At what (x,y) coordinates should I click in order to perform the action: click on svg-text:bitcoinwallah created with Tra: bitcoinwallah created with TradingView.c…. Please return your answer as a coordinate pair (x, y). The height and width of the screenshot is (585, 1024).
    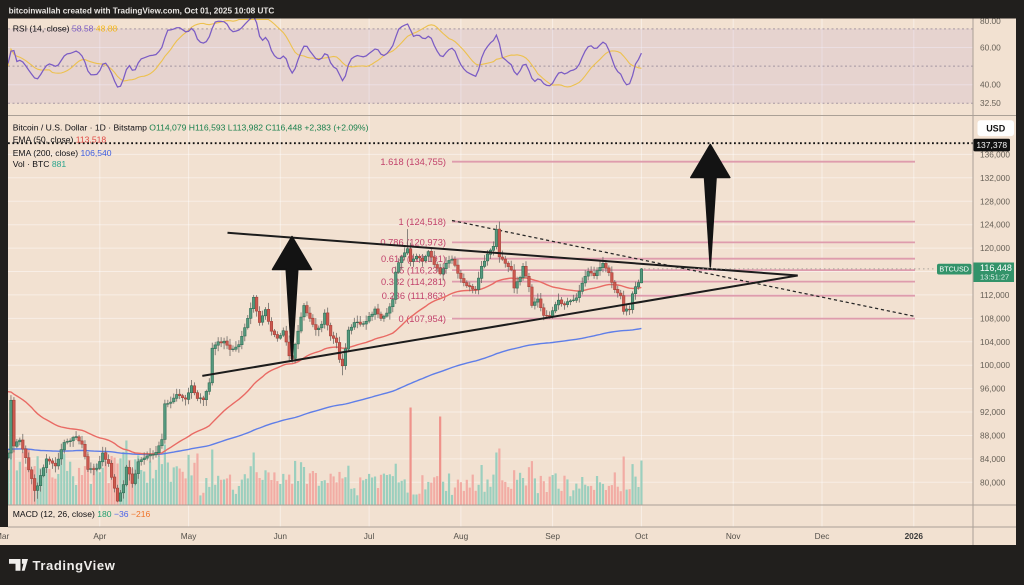
    Looking at the image, I should click on (142, 10).